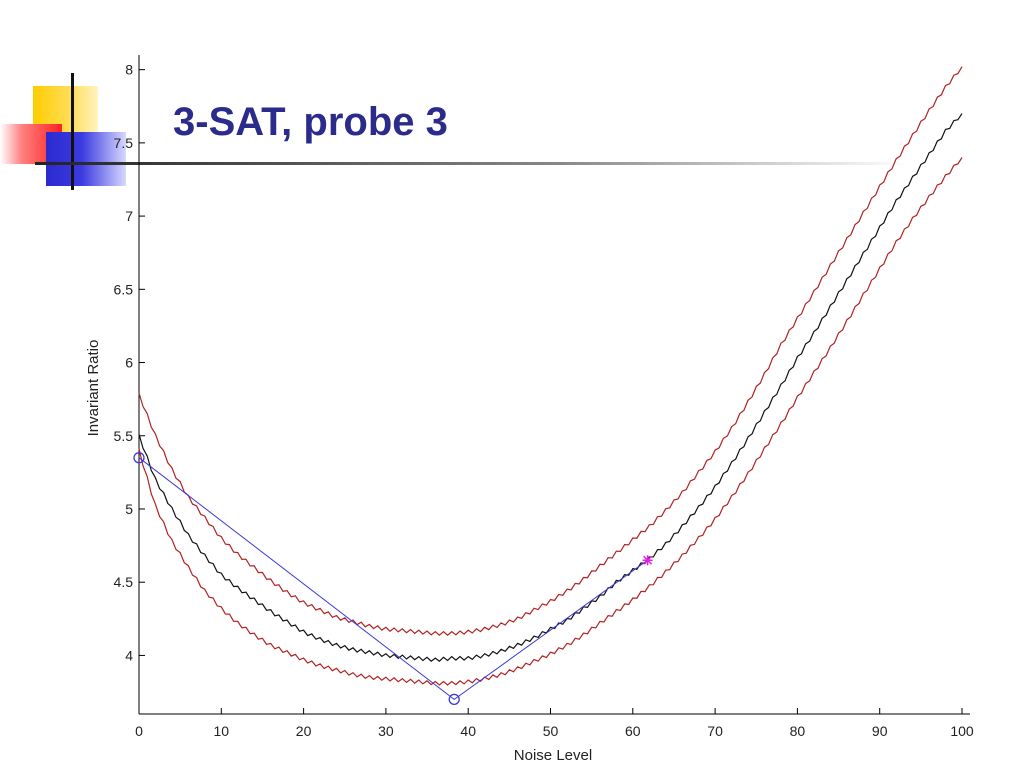 This screenshot has width=1024, height=768. Describe the element at coordinates (962, 731) in the screenshot. I see `x-tick-label: 100` at that location.